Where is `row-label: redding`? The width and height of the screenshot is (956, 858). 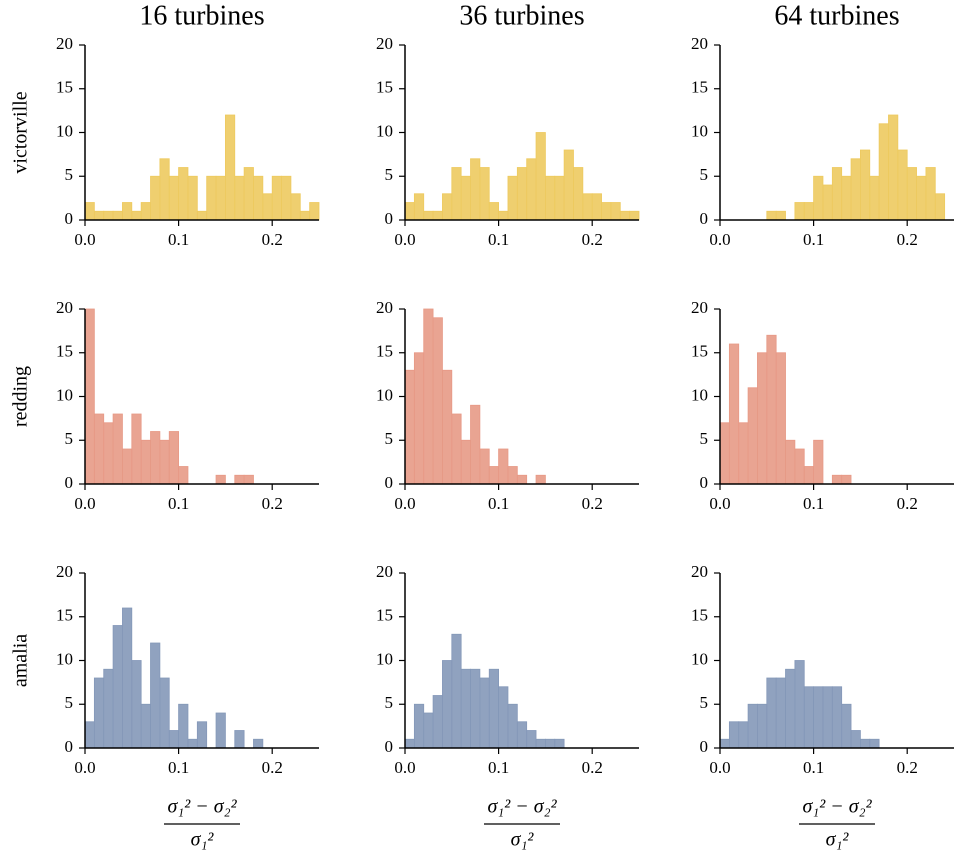 row-label: redding is located at coordinates (21, 396).